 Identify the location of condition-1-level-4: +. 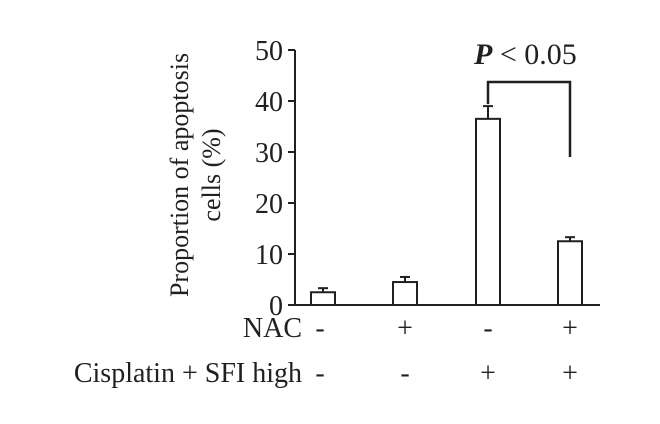
(570, 328).